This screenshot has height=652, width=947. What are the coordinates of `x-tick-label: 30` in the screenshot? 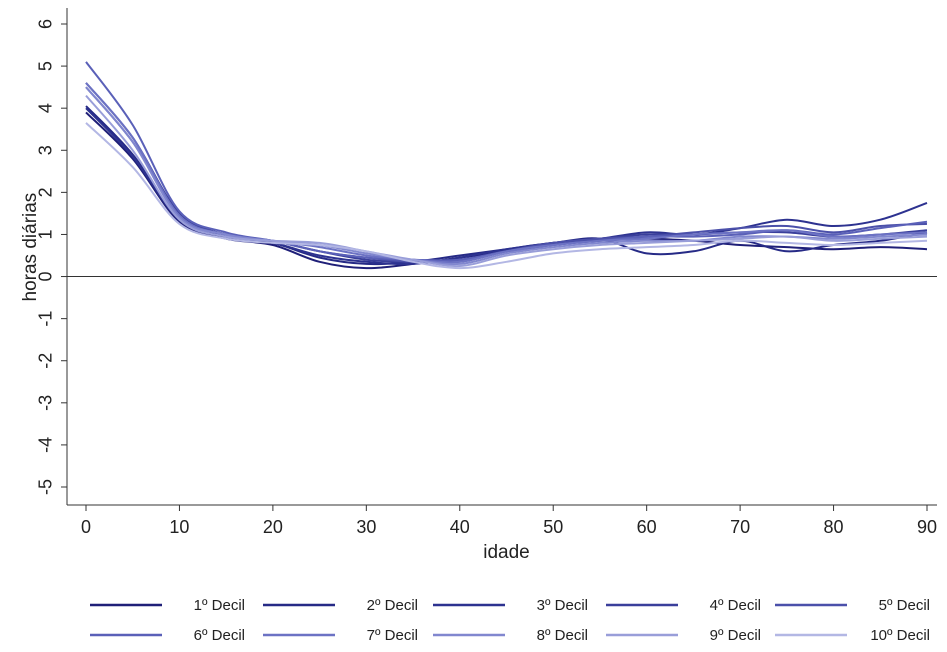 It's located at (366, 527).